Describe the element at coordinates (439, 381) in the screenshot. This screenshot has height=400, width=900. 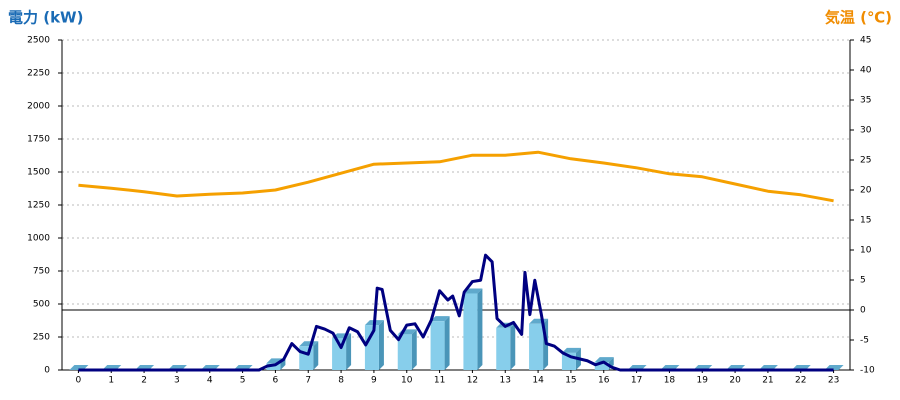
I see `x-tick-label: 11` at that location.